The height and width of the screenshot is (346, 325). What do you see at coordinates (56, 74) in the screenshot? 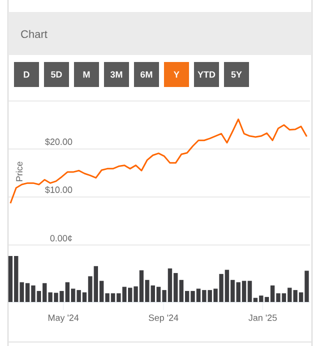
I see `text: 5D` at bounding box center [56, 74].